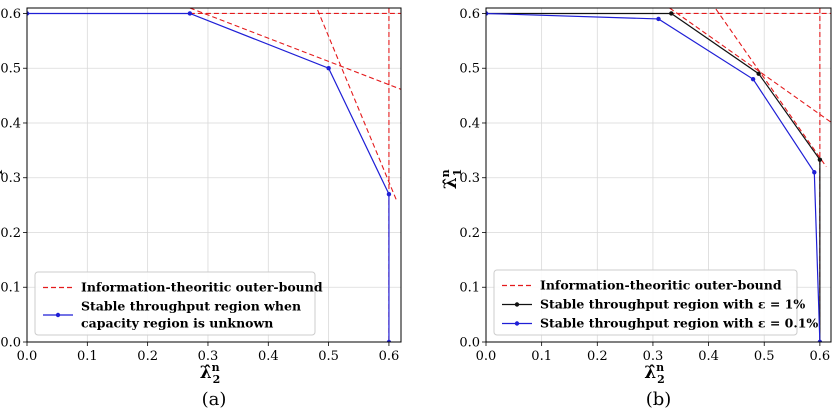 The width and height of the screenshot is (837, 413). What do you see at coordinates (177, 323) in the screenshot?
I see `legend-entry-label: capacity region is unknown` at bounding box center [177, 323].